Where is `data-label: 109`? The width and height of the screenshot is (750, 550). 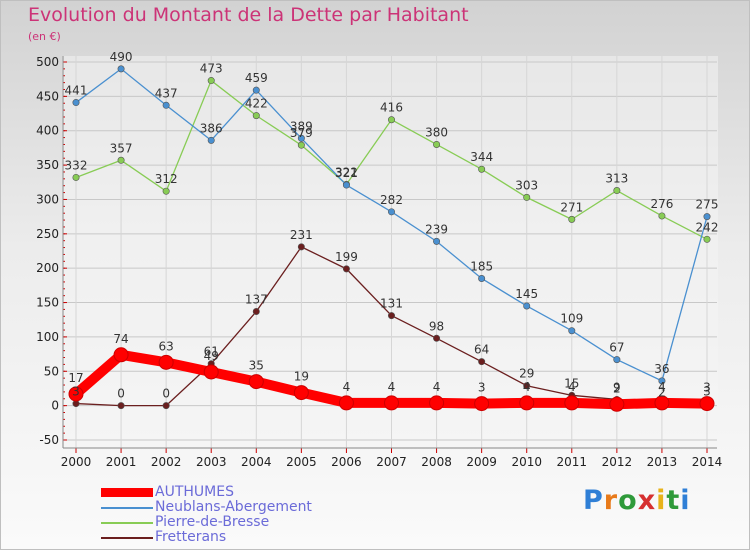
data-label: 109 is located at coordinates (571, 319).